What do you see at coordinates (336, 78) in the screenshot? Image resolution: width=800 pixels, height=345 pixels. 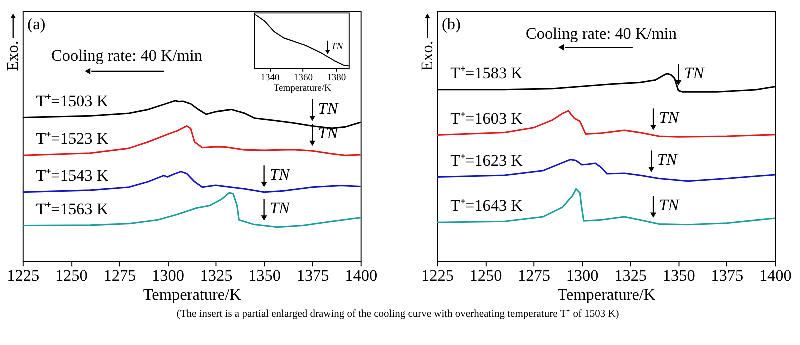 I see `x-tick-label: 1380` at bounding box center [336, 78].